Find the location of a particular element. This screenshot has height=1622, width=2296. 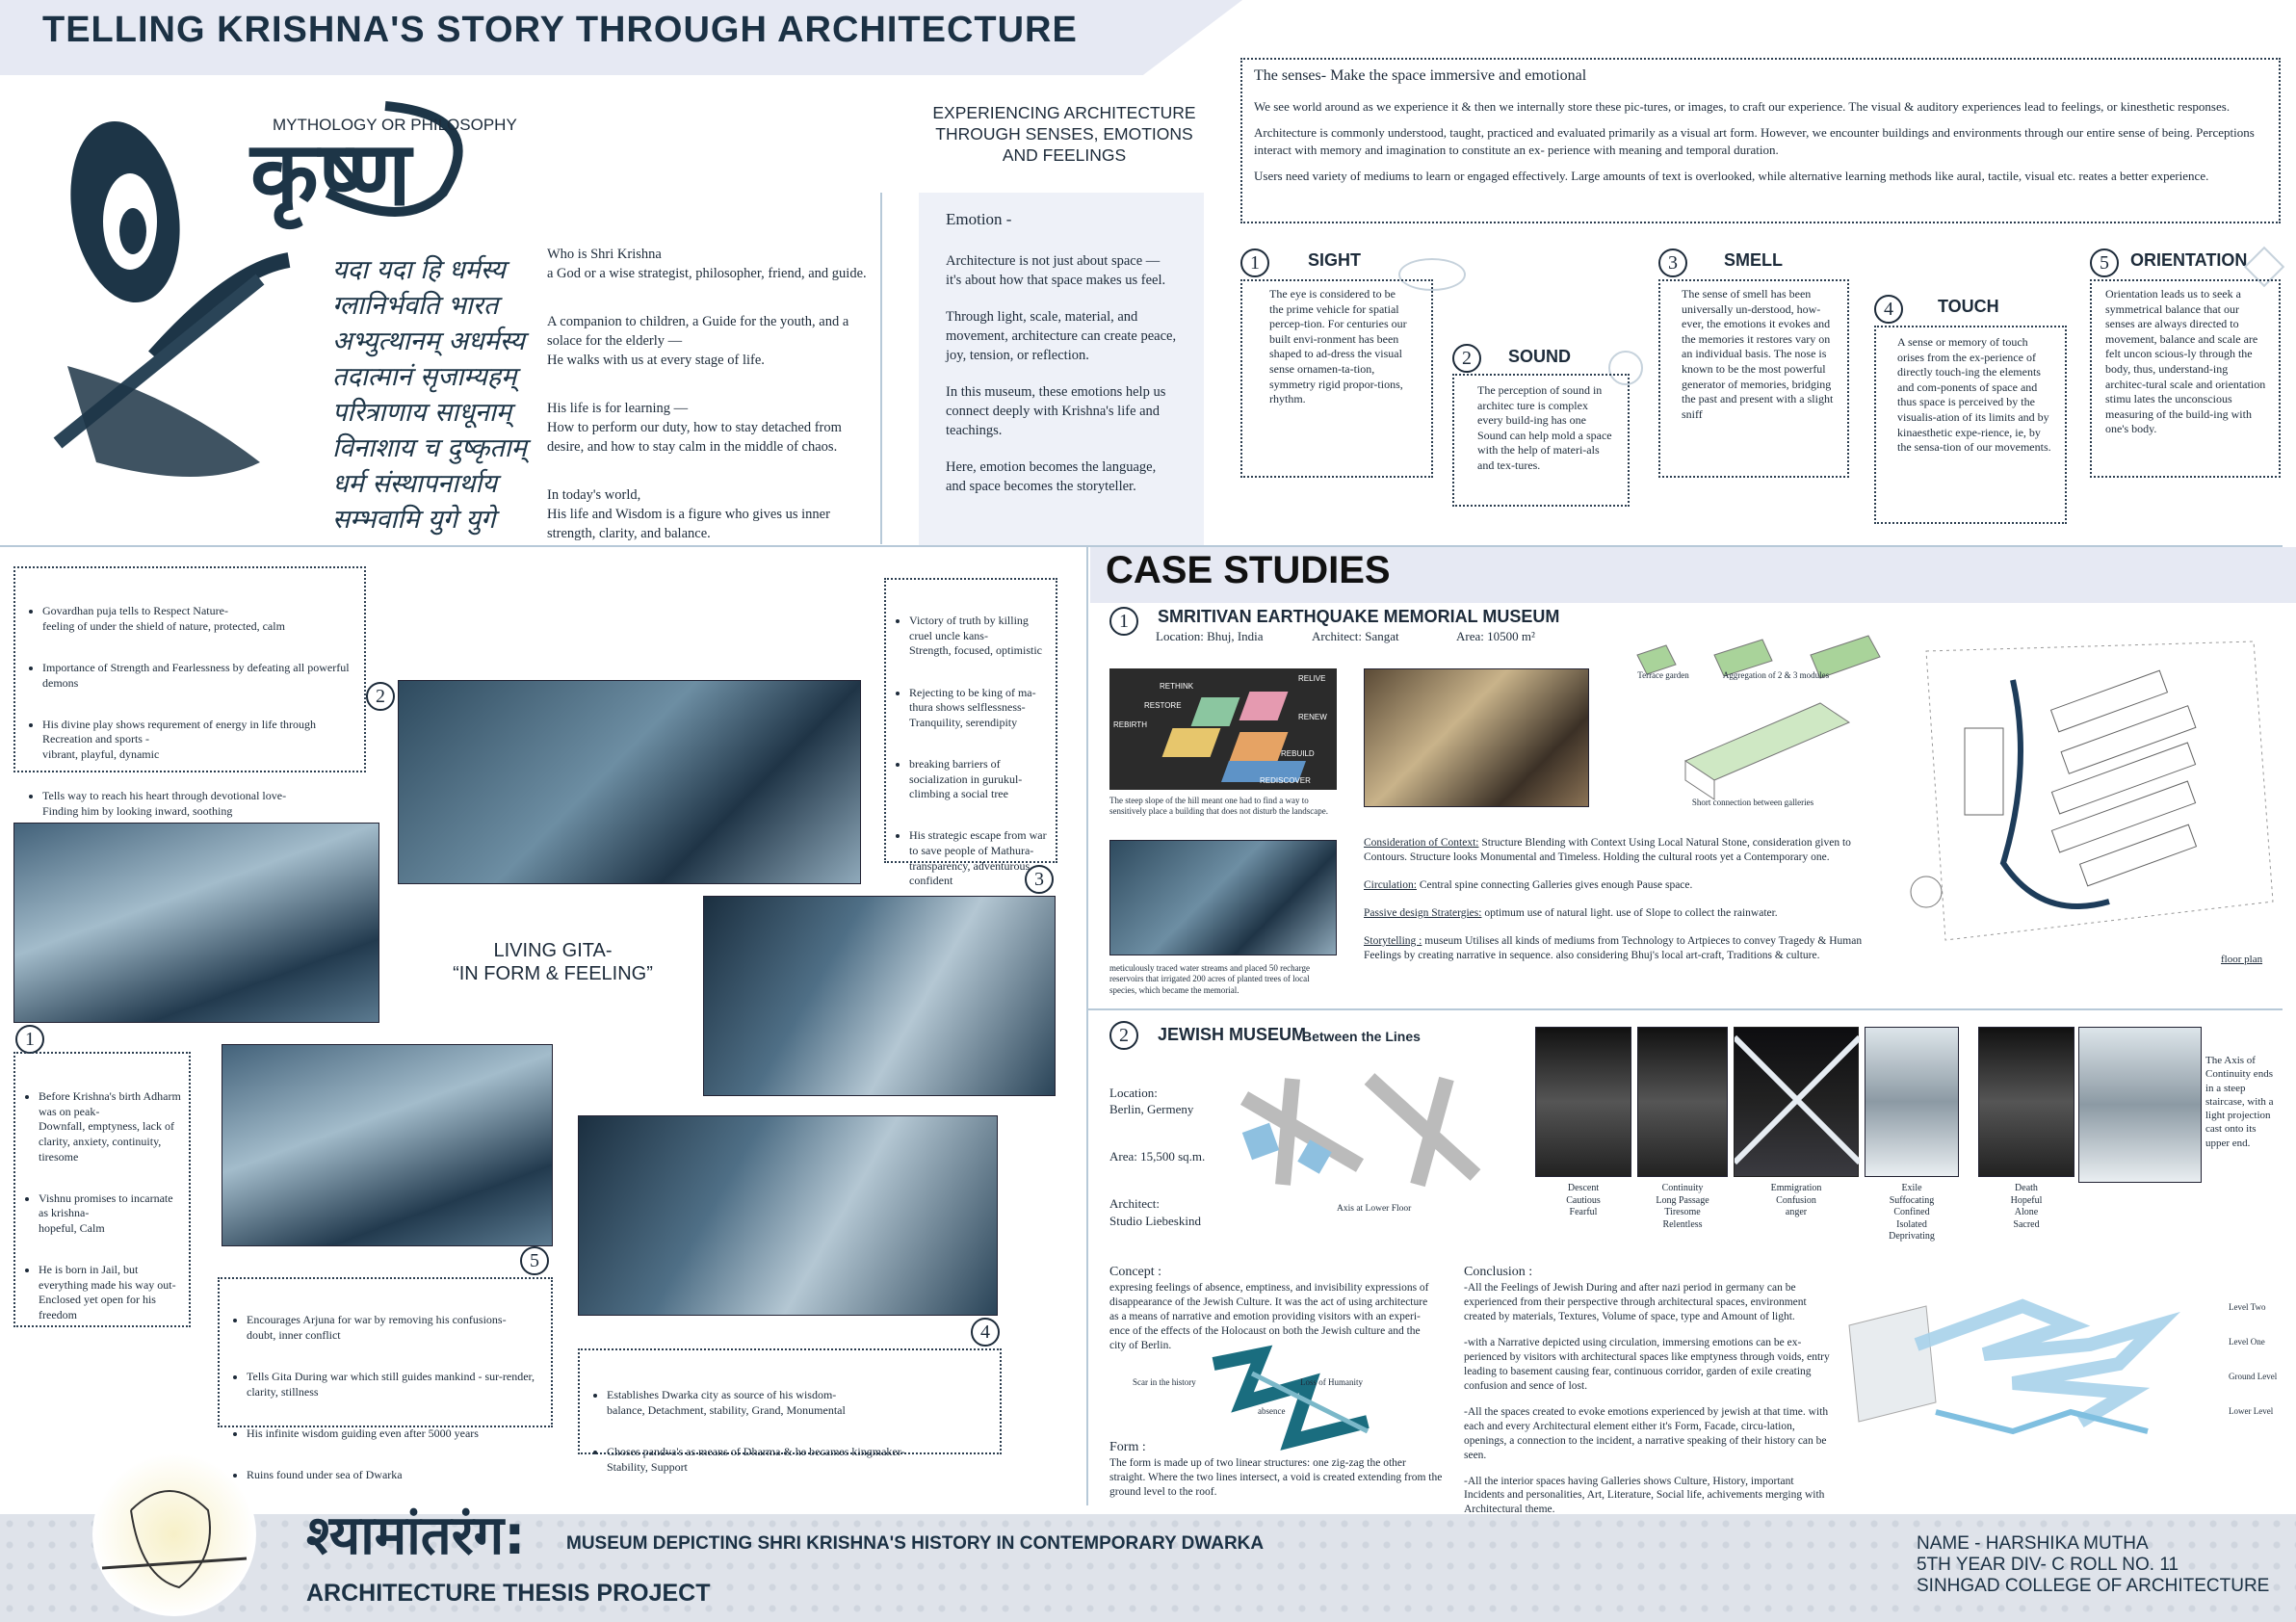

point-label: Passive design Stratergies: is located at coordinates (1423, 912).